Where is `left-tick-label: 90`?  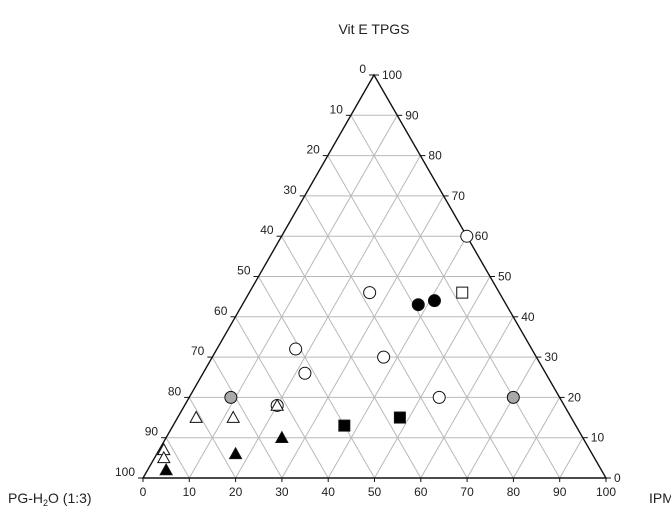 left-tick-label: 90 is located at coordinates (152, 432).